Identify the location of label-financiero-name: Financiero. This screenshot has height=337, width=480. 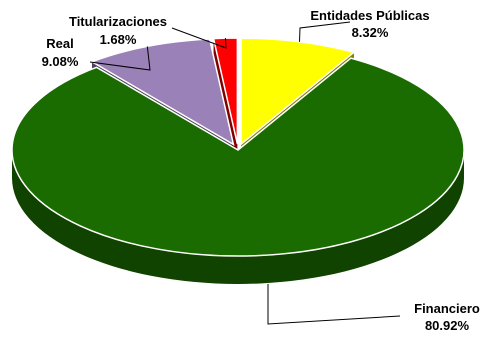
(447, 308).